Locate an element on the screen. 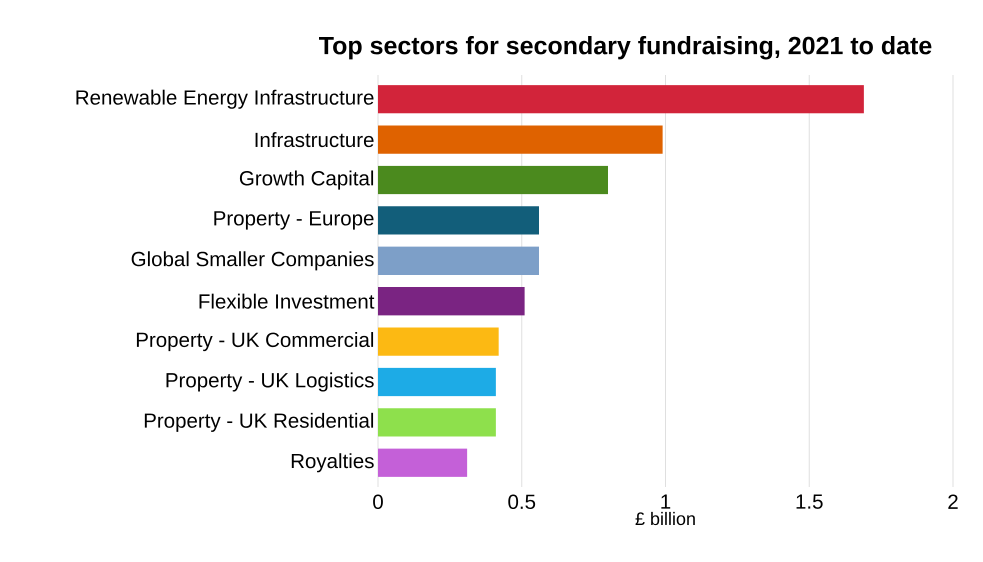  y-tick-label: Property - UK Commercial is located at coordinates (255, 342).